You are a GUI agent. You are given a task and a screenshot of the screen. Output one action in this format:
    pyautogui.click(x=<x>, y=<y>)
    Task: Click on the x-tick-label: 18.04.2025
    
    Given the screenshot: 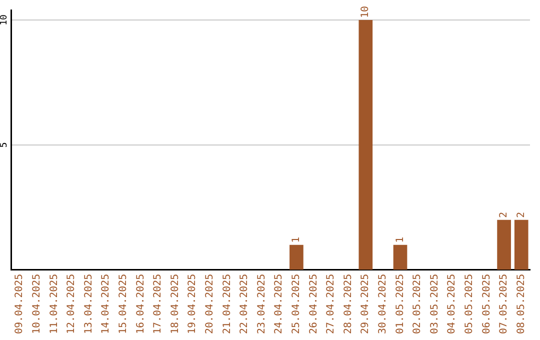 What is the action you would take?
    pyautogui.click(x=175, y=304)
    